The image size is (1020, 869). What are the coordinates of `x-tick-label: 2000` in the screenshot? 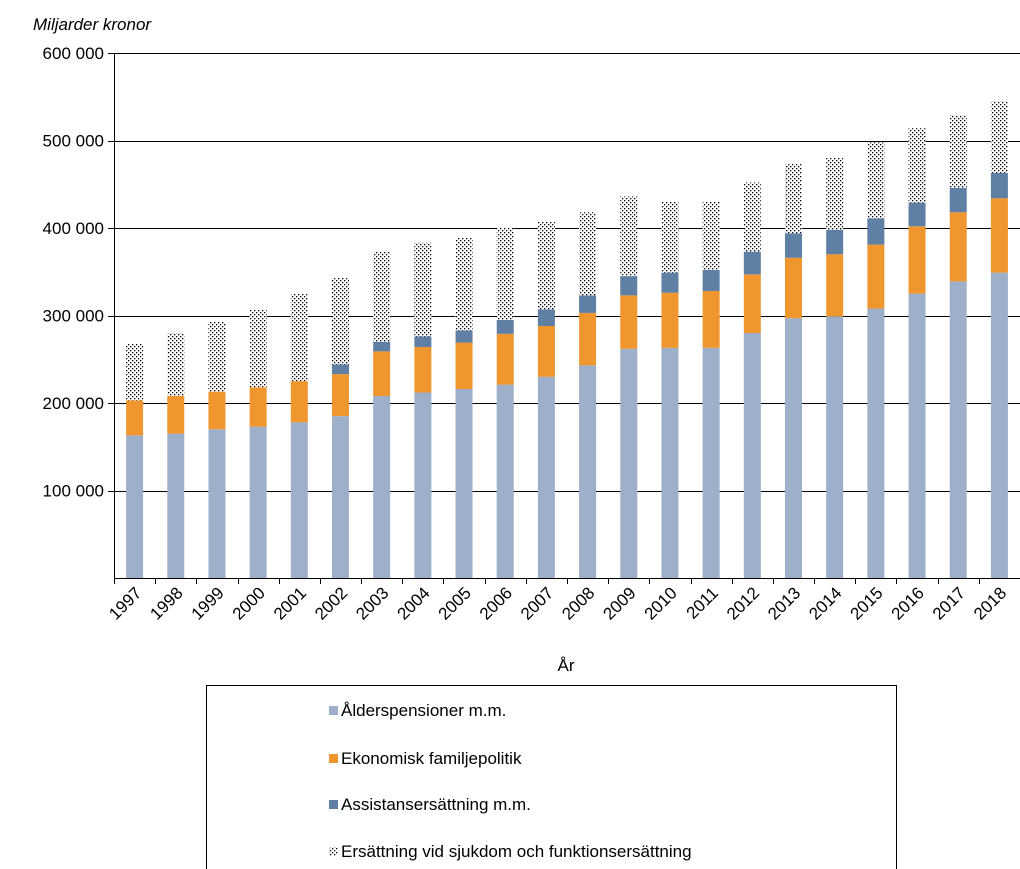 It's located at (249, 603).